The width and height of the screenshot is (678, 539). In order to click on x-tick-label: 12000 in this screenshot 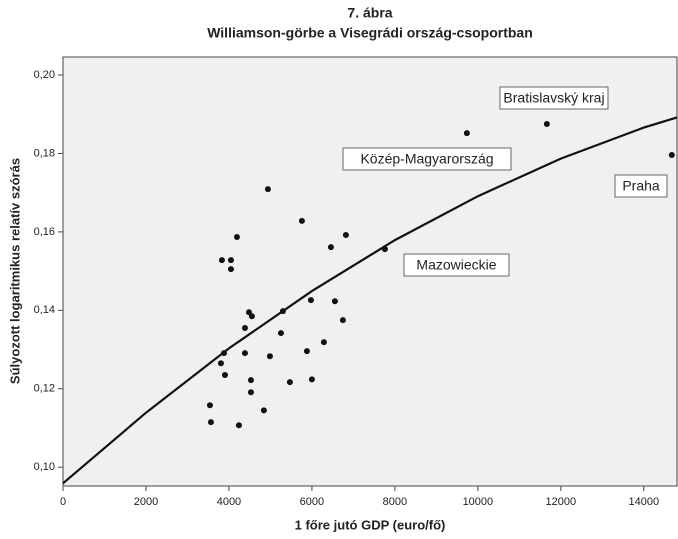, I will do `click(561, 502)`.